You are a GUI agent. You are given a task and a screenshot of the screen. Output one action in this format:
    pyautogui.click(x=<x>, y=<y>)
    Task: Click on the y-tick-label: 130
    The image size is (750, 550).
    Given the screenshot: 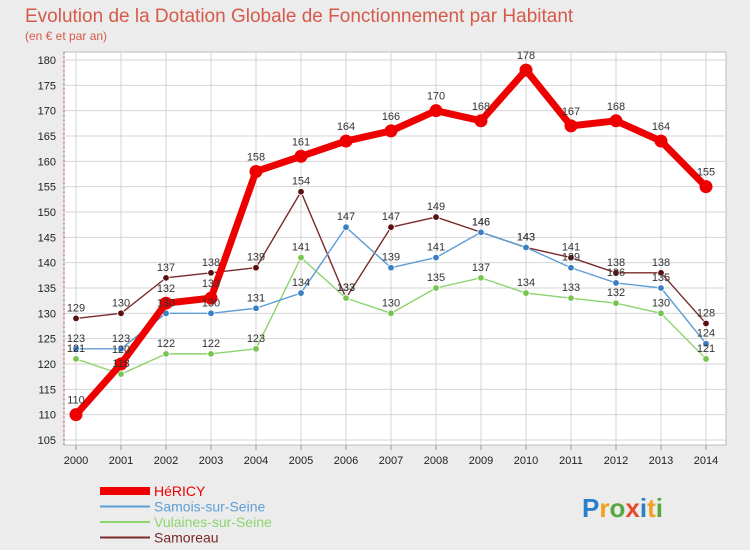 What is the action you would take?
    pyautogui.click(x=47, y=314)
    